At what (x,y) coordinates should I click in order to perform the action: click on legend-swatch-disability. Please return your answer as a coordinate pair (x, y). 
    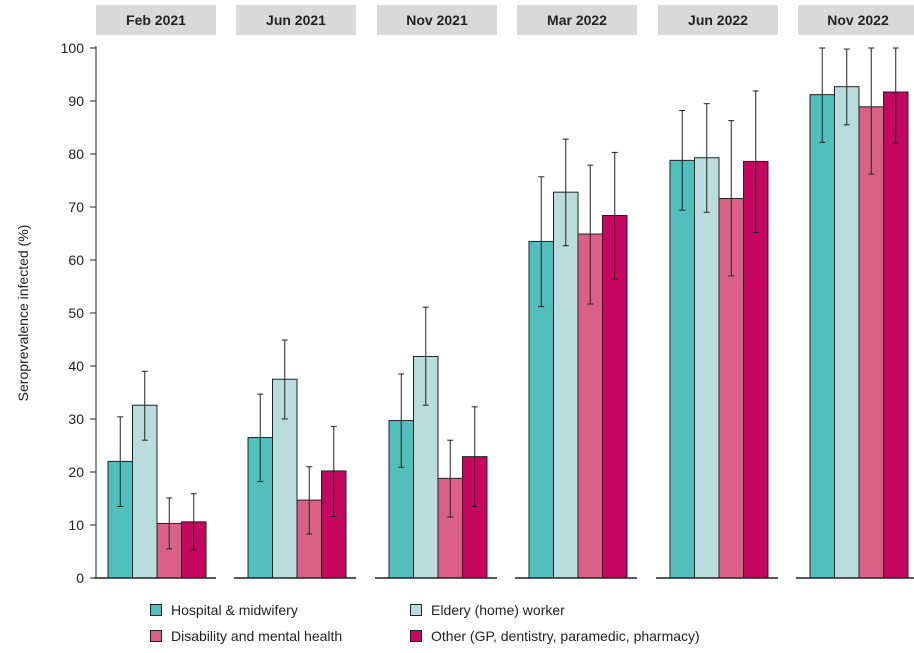
    Looking at the image, I should click on (156, 636).